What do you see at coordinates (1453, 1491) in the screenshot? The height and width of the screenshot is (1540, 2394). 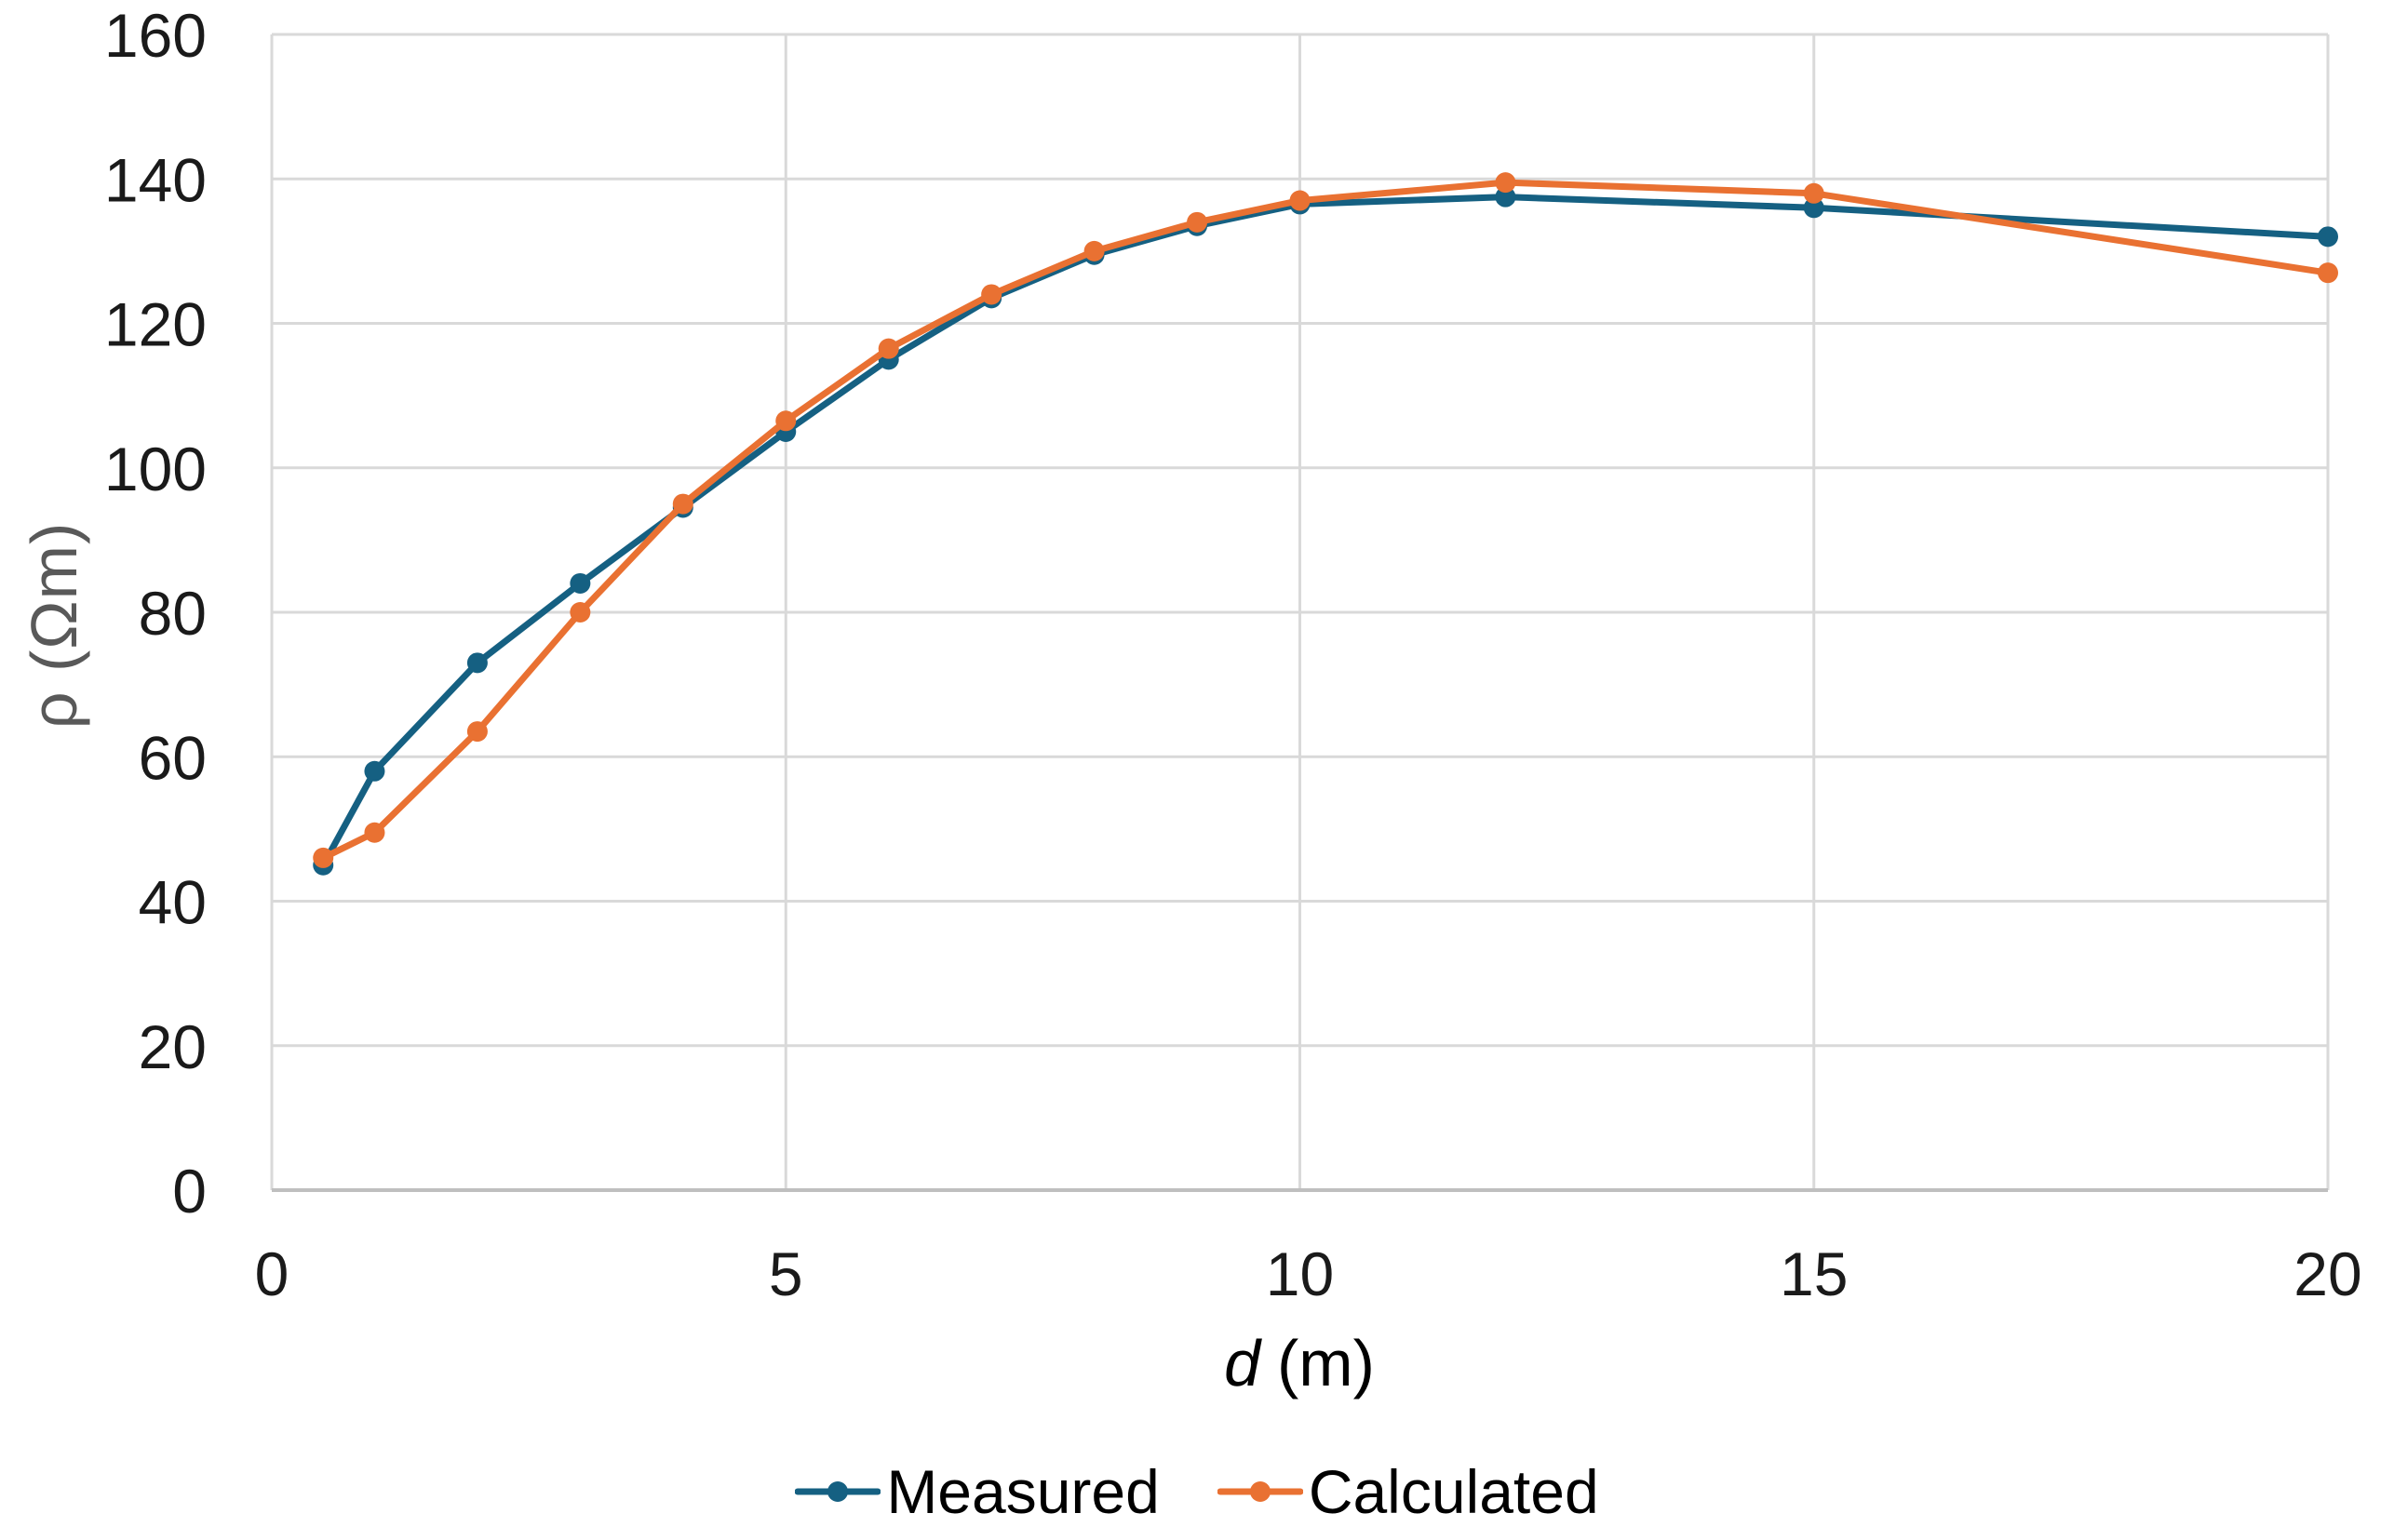 I see `legend-label: Calculated` at bounding box center [1453, 1491].